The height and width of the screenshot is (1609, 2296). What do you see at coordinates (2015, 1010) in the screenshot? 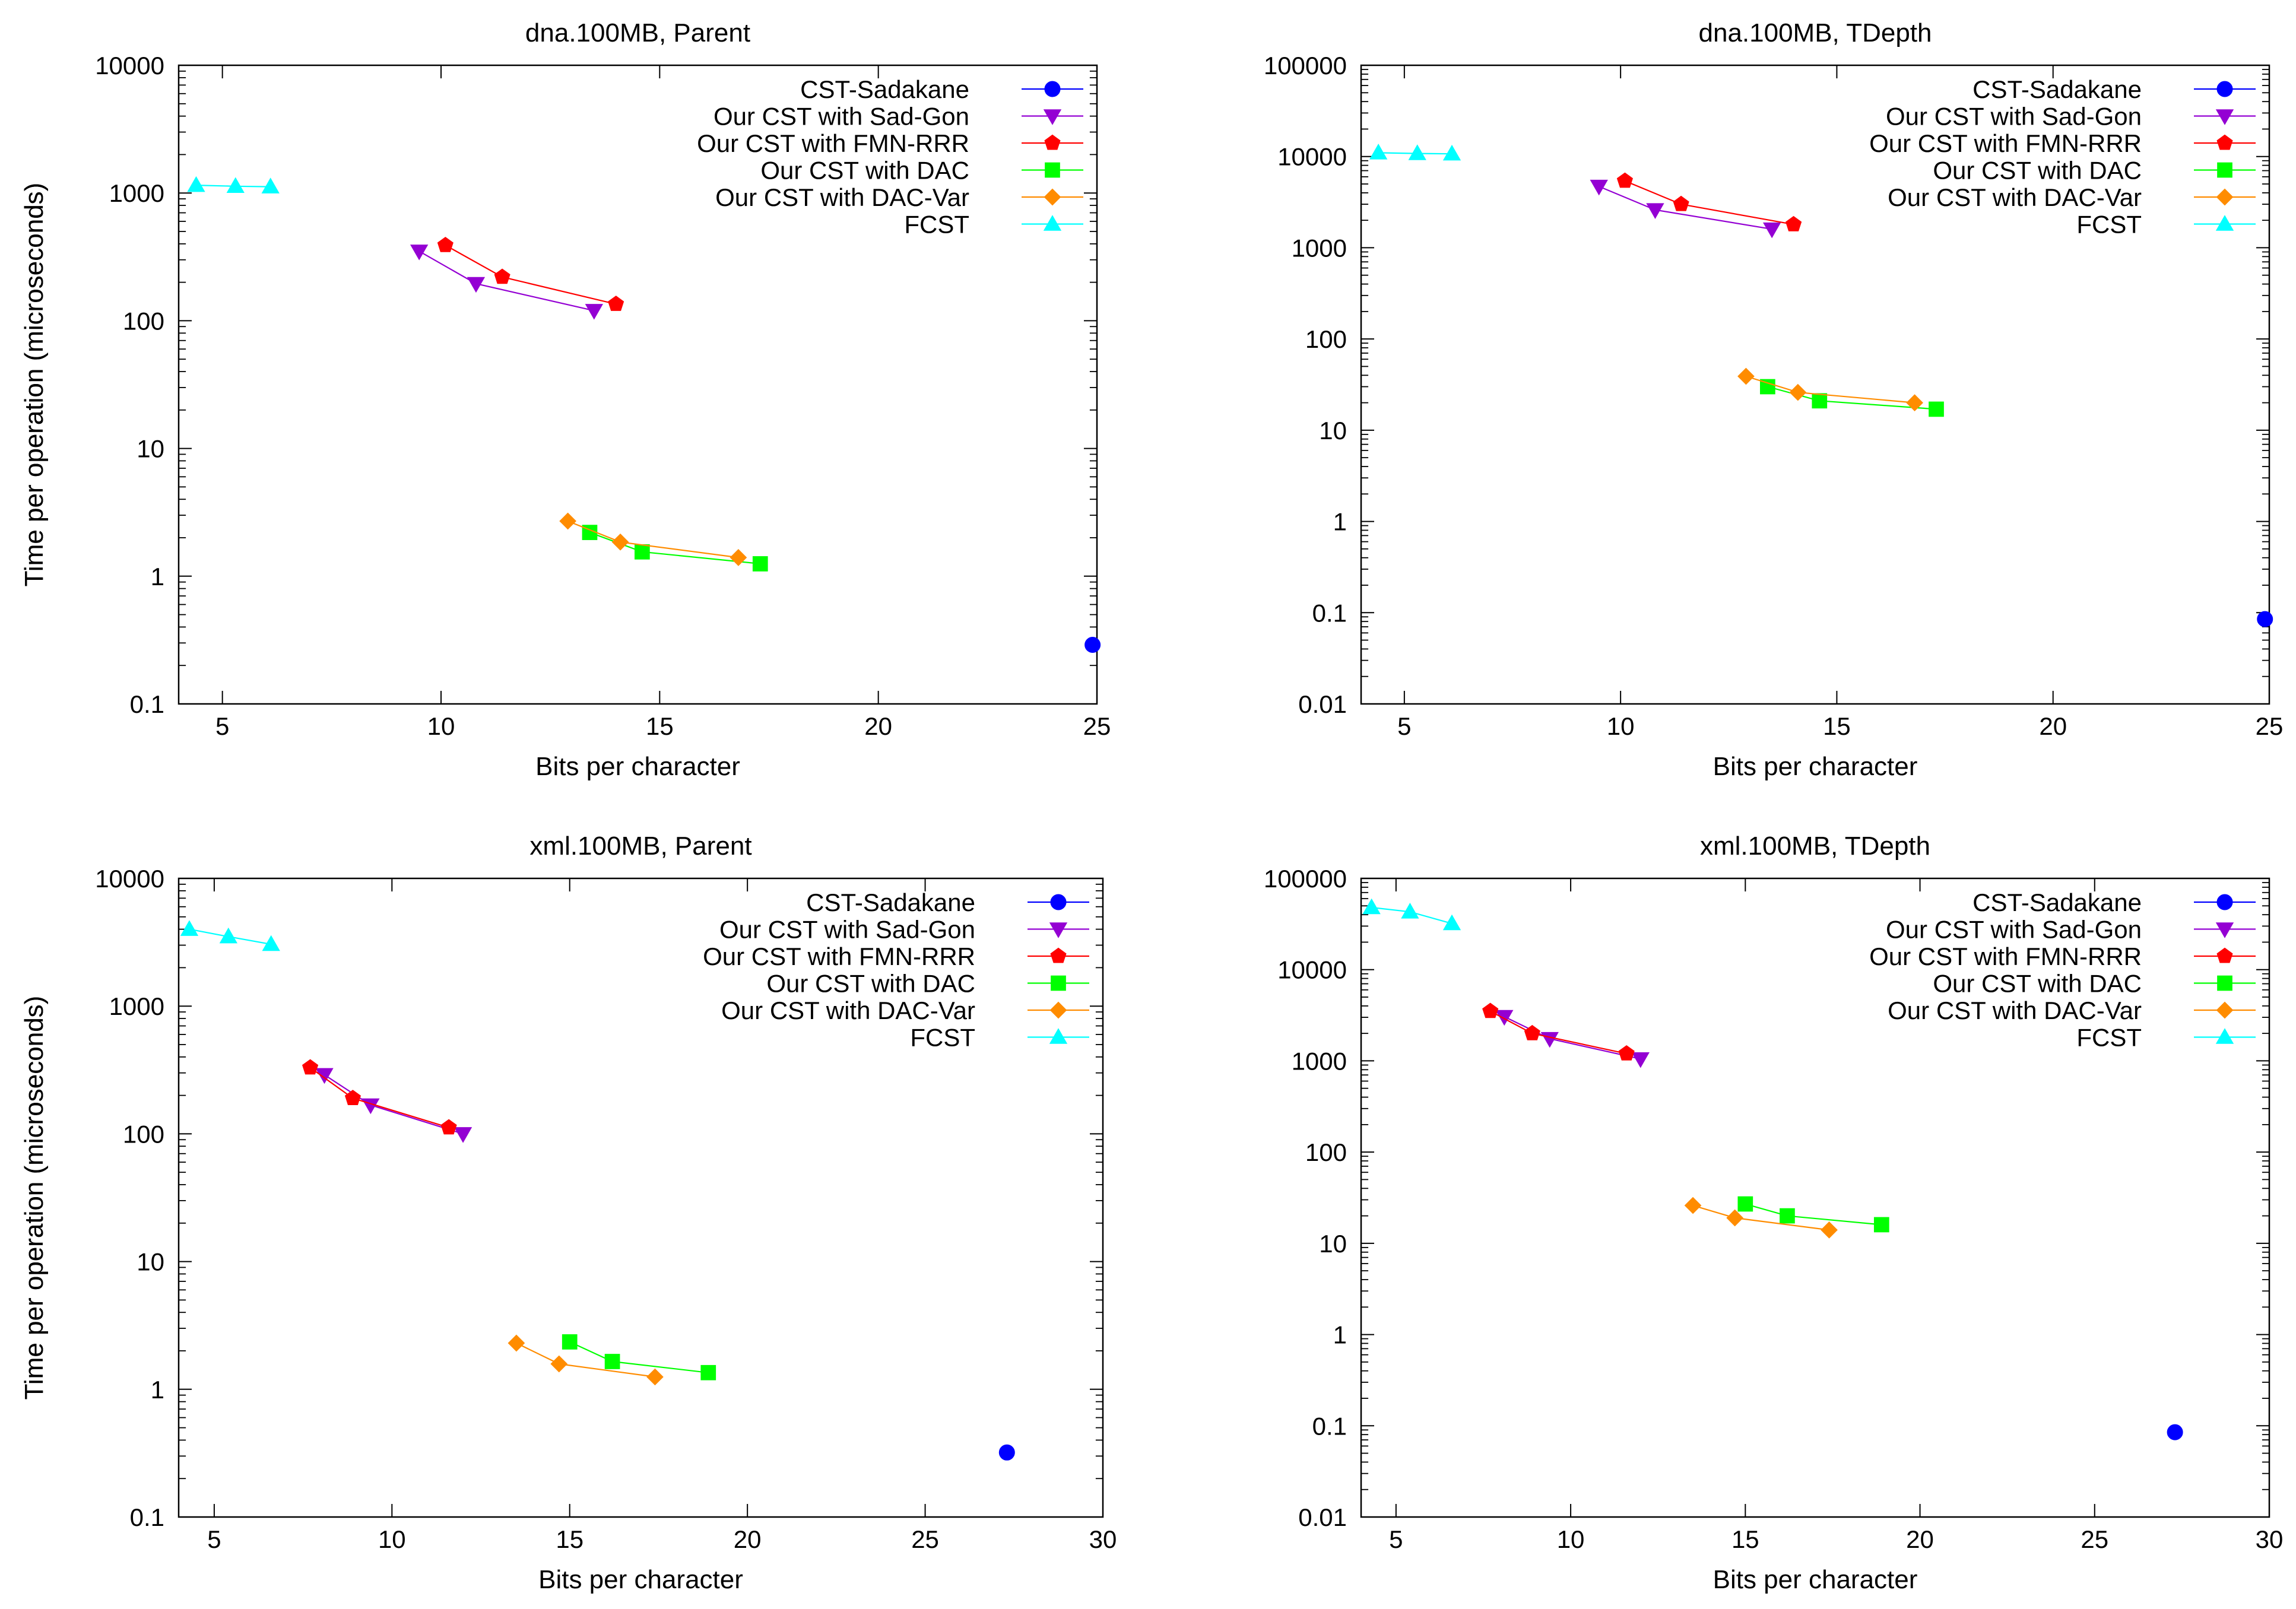
I see `legend-label: Our CST with DAC-Var` at bounding box center [2015, 1010].